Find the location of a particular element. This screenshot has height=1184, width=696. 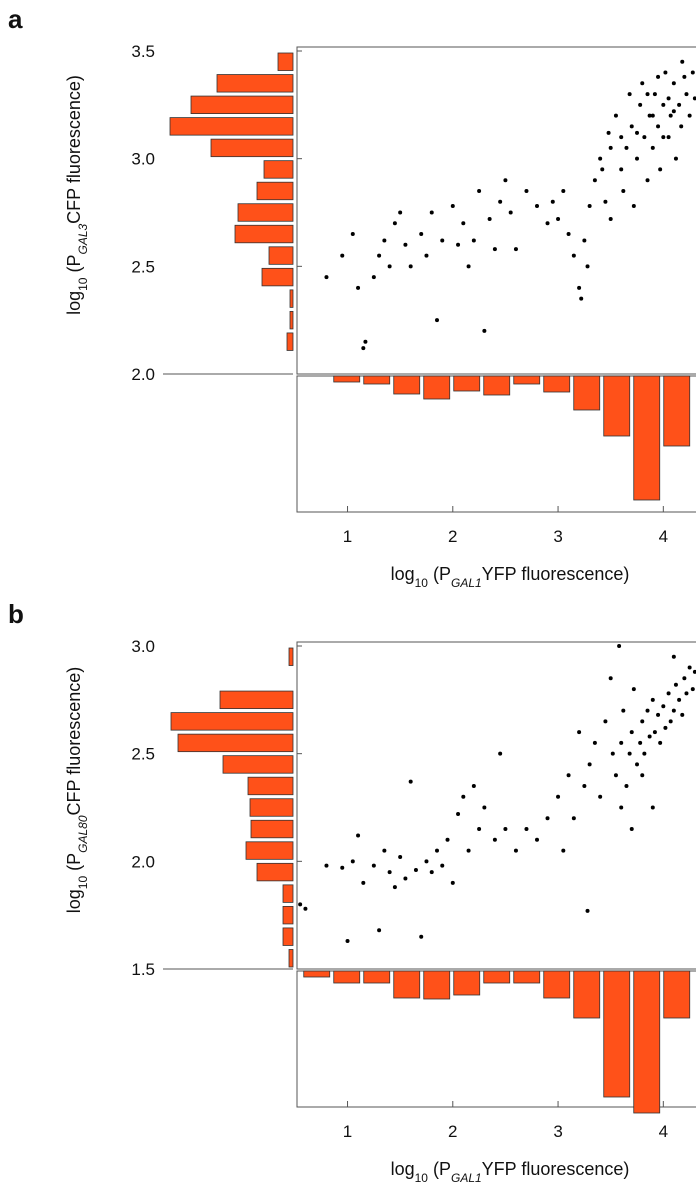

y-tick-label: 2.5 is located at coordinates (143, 266).